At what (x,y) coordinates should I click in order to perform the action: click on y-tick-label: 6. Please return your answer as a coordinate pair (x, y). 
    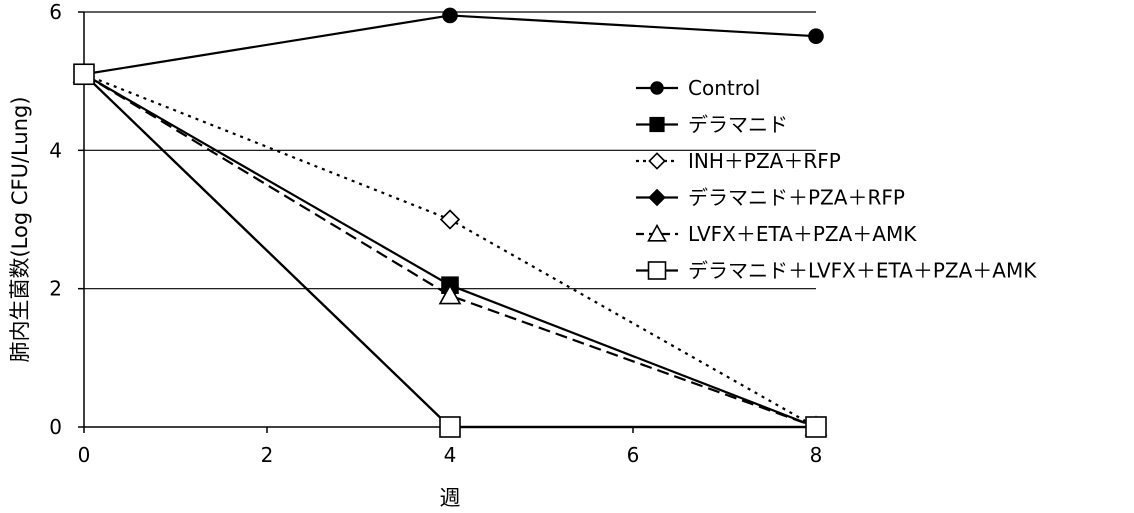
    Looking at the image, I should click on (55, 12).